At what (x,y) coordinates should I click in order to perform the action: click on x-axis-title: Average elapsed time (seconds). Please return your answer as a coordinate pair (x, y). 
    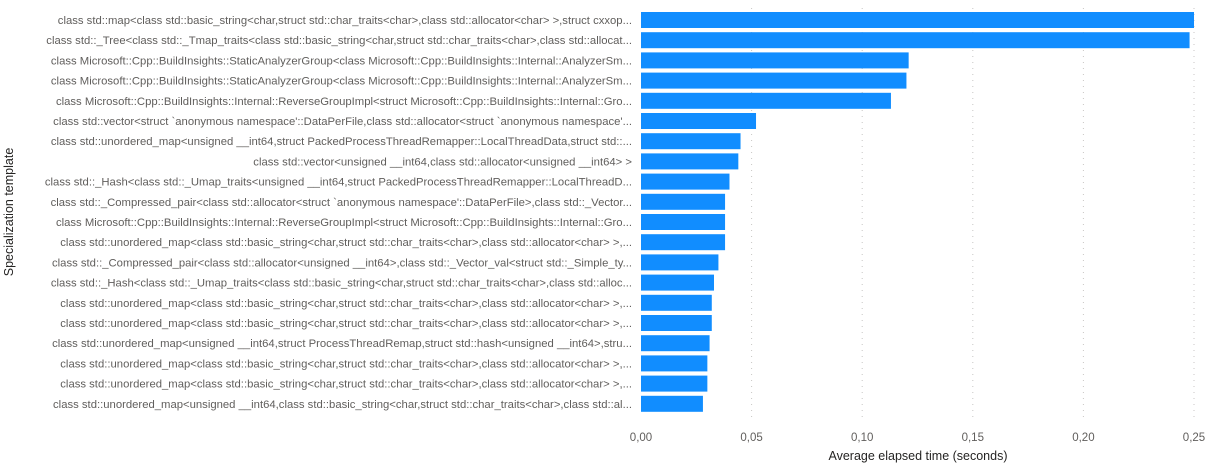
    Looking at the image, I should click on (917, 456).